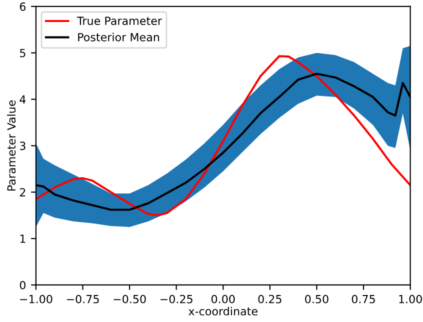 The height and width of the screenshot is (322, 423). What do you see at coordinates (23, 238) in the screenshot?
I see `y-tick-label: 1` at bounding box center [23, 238].